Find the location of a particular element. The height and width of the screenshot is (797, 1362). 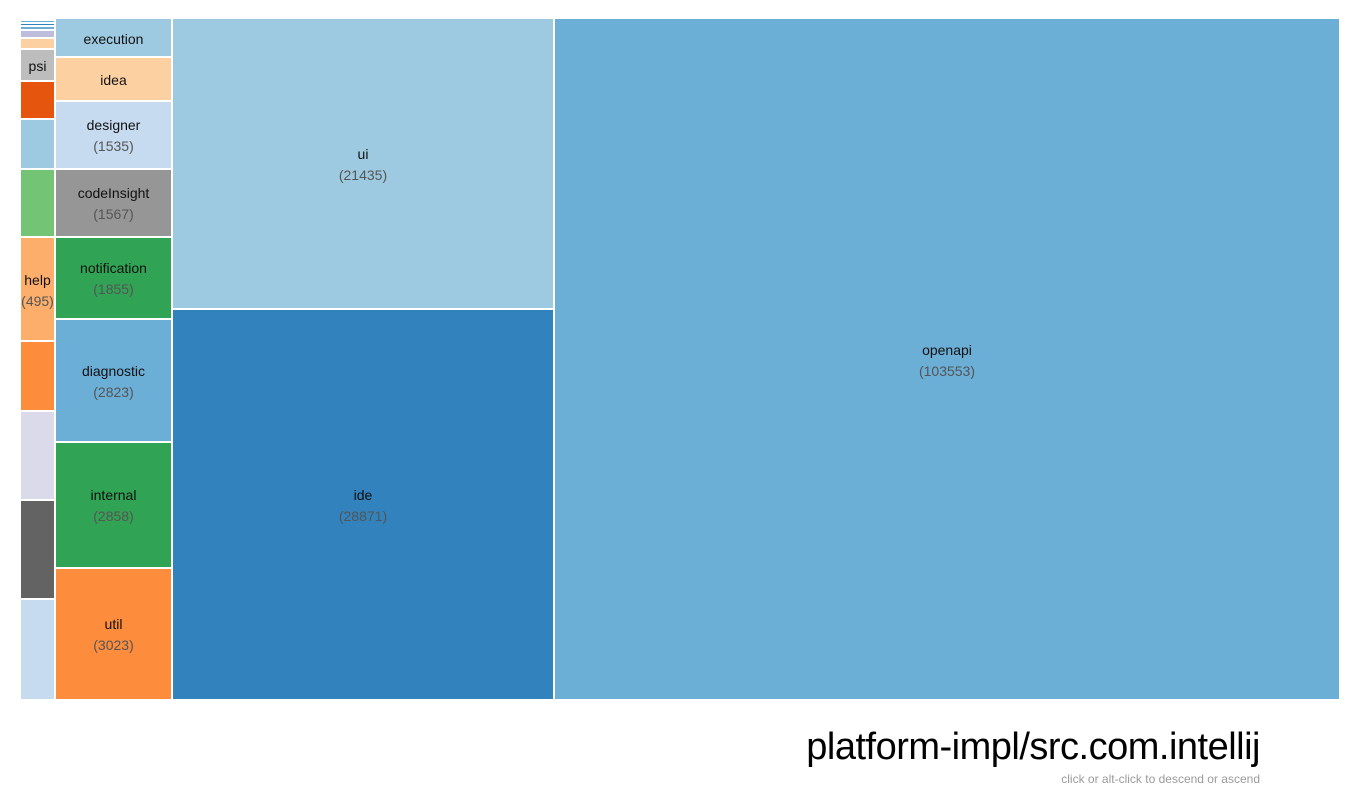

treemap-cell-internal: internal (2858) is located at coordinates (113, 505).